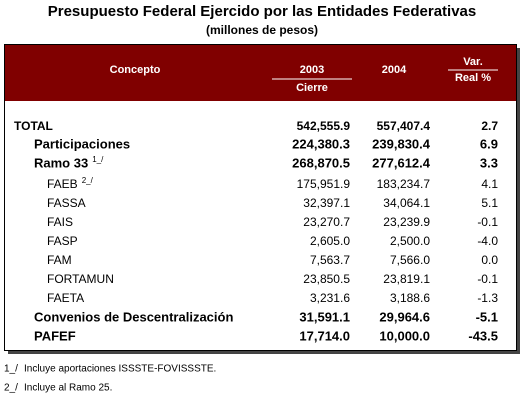 The image size is (525, 412). What do you see at coordinates (68, 388) in the screenshot?
I see `footnote-text: Incluye al Ramo 25.` at bounding box center [68, 388].